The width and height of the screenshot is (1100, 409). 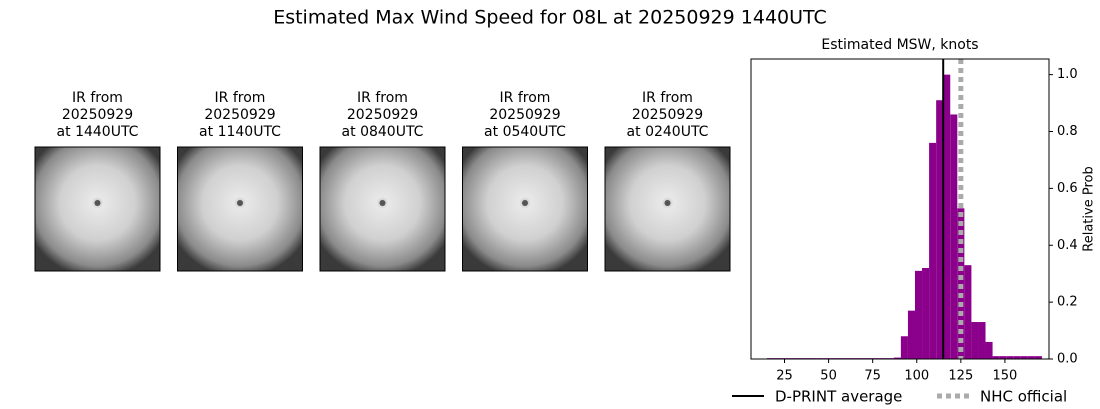 I want to click on legend-label: D-PRINT average, so click(x=838, y=397).